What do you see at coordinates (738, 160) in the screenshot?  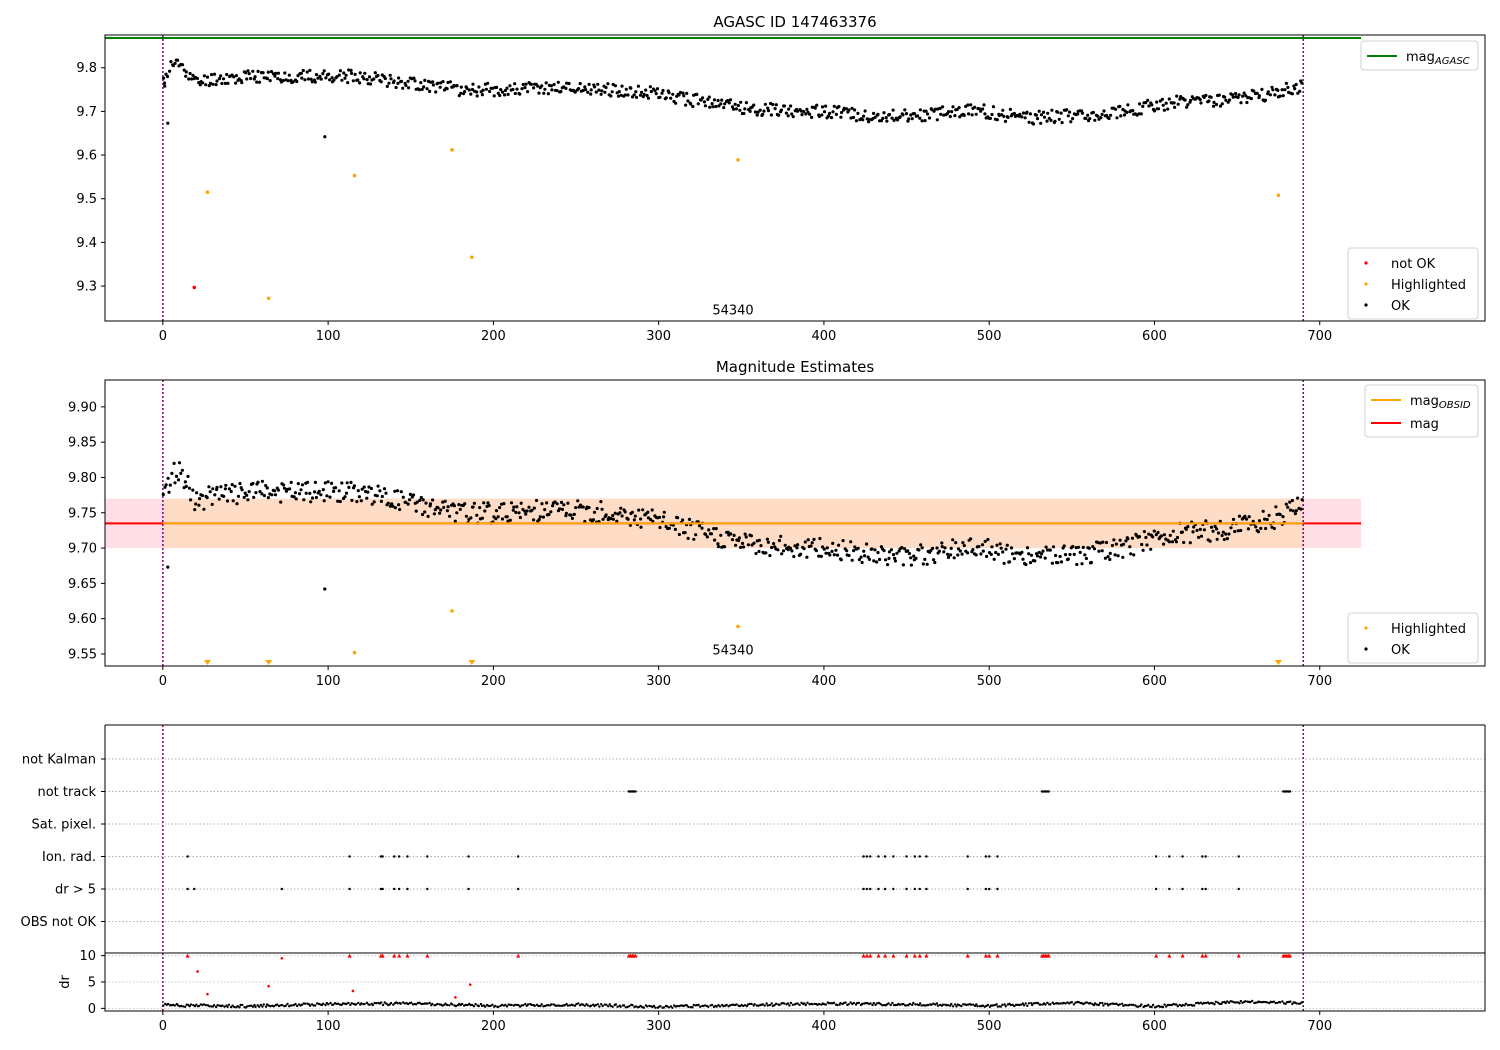 I see `highlighted-point` at bounding box center [738, 160].